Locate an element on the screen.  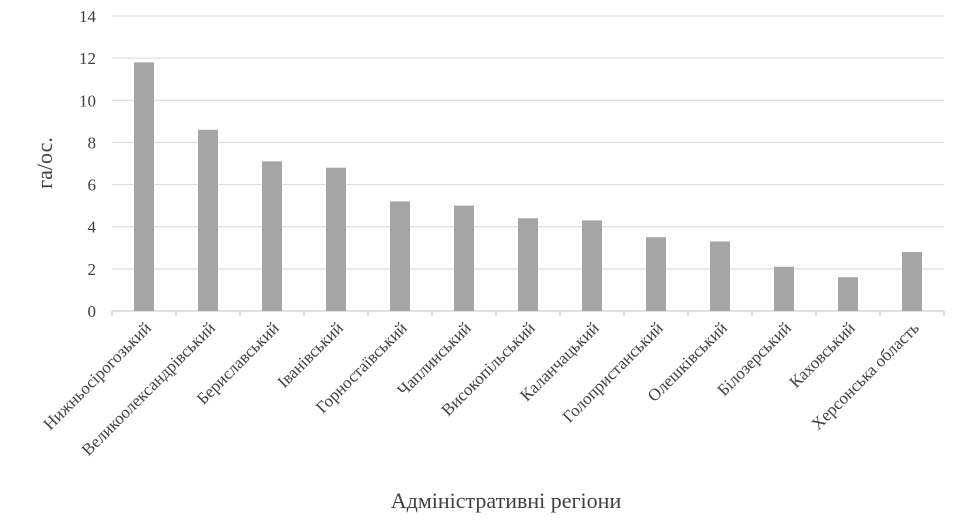
y-tick-label: 10 is located at coordinates (87, 100).